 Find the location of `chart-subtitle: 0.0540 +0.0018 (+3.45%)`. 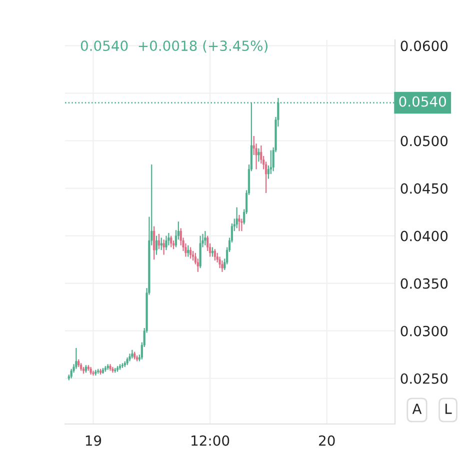

chart-subtitle: 0.0540 +0.0018 (+3.45%) is located at coordinates (174, 46).